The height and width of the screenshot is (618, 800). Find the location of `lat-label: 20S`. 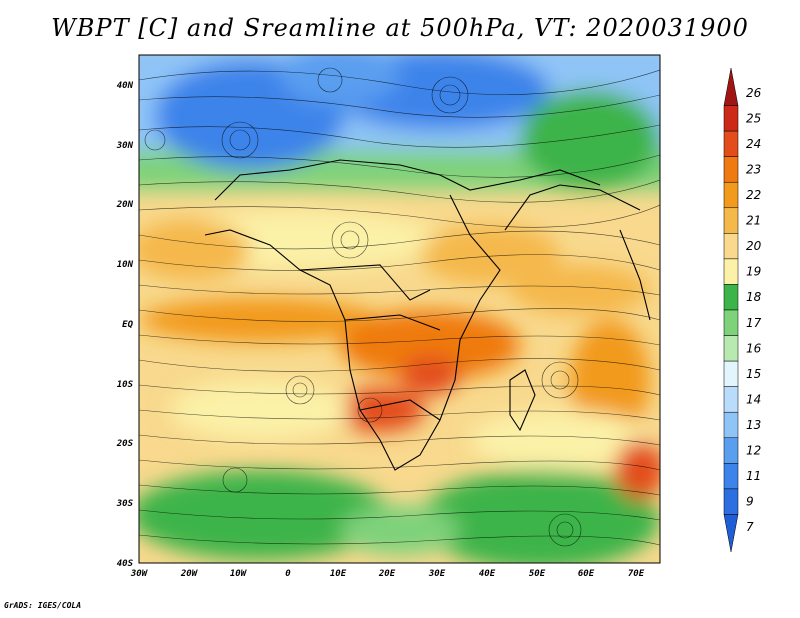

lat-label: 20S is located at coordinates (125, 444).